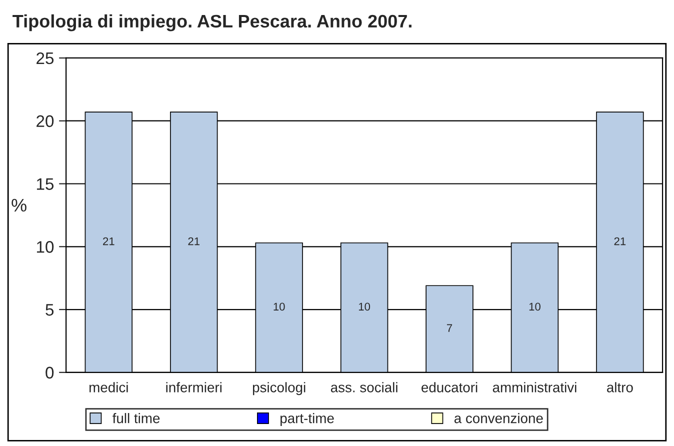 Image resolution: width=674 pixels, height=446 pixels. Describe the element at coordinates (45, 121) in the screenshot. I see `y-tick-label: 20` at that location.